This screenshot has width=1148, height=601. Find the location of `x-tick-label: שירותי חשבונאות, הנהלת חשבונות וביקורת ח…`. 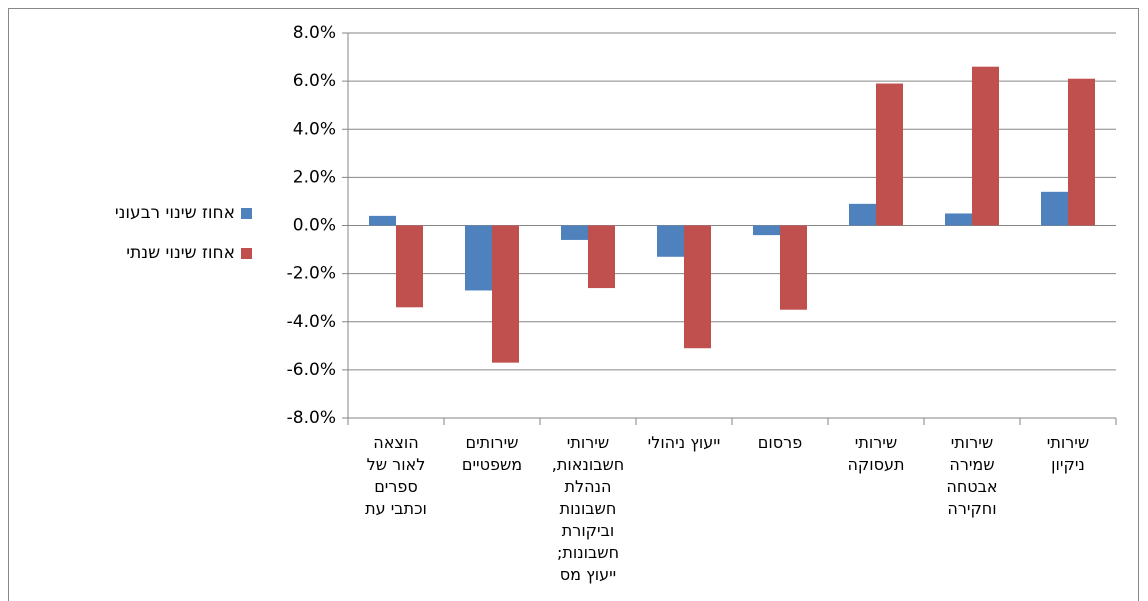

x-tick-label: שירותי חשבונאות, הנהלת חשבונות וביקורת ח… is located at coordinates (588, 508).